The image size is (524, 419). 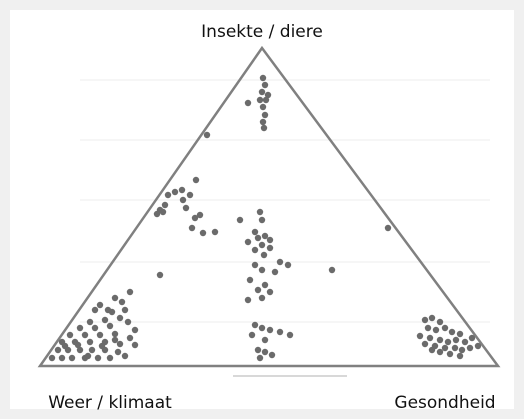 I want to click on left-label: Weer / klimaat, so click(x=110, y=403).